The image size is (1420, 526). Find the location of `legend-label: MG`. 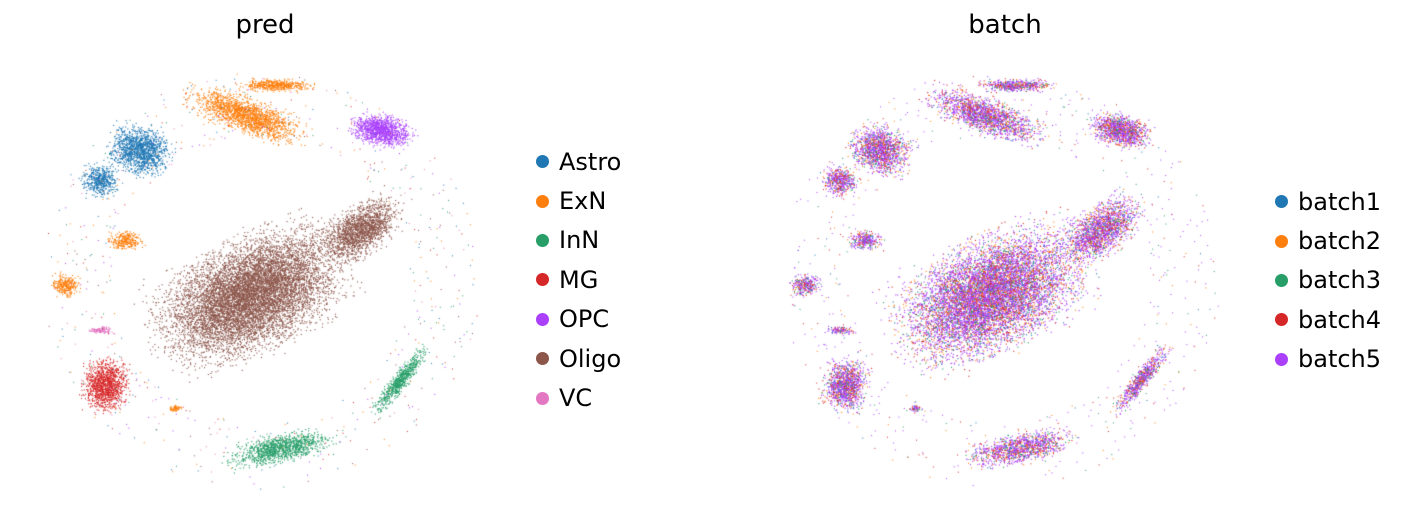

legend-label: MG is located at coordinates (579, 279).